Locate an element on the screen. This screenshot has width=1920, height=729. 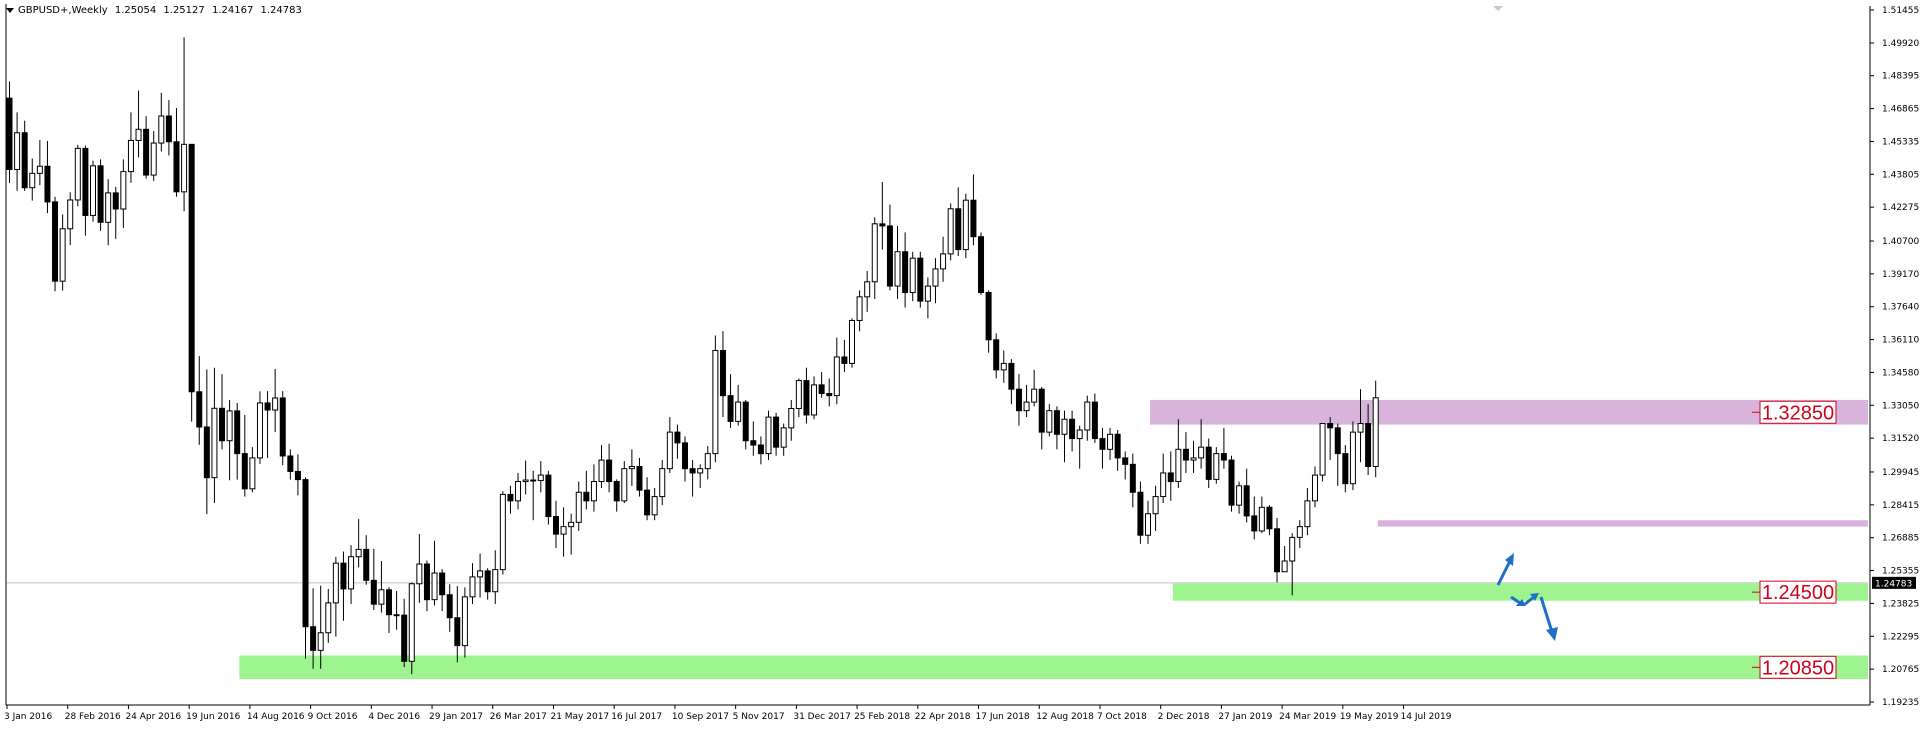
symbol-dropdown-icon is located at coordinates (10, 10).